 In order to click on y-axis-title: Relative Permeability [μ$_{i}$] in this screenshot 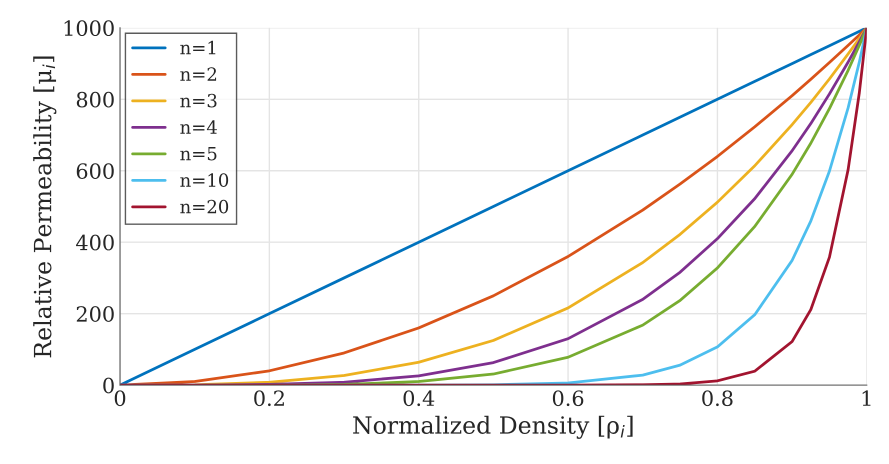, I will do `click(44, 207)`.